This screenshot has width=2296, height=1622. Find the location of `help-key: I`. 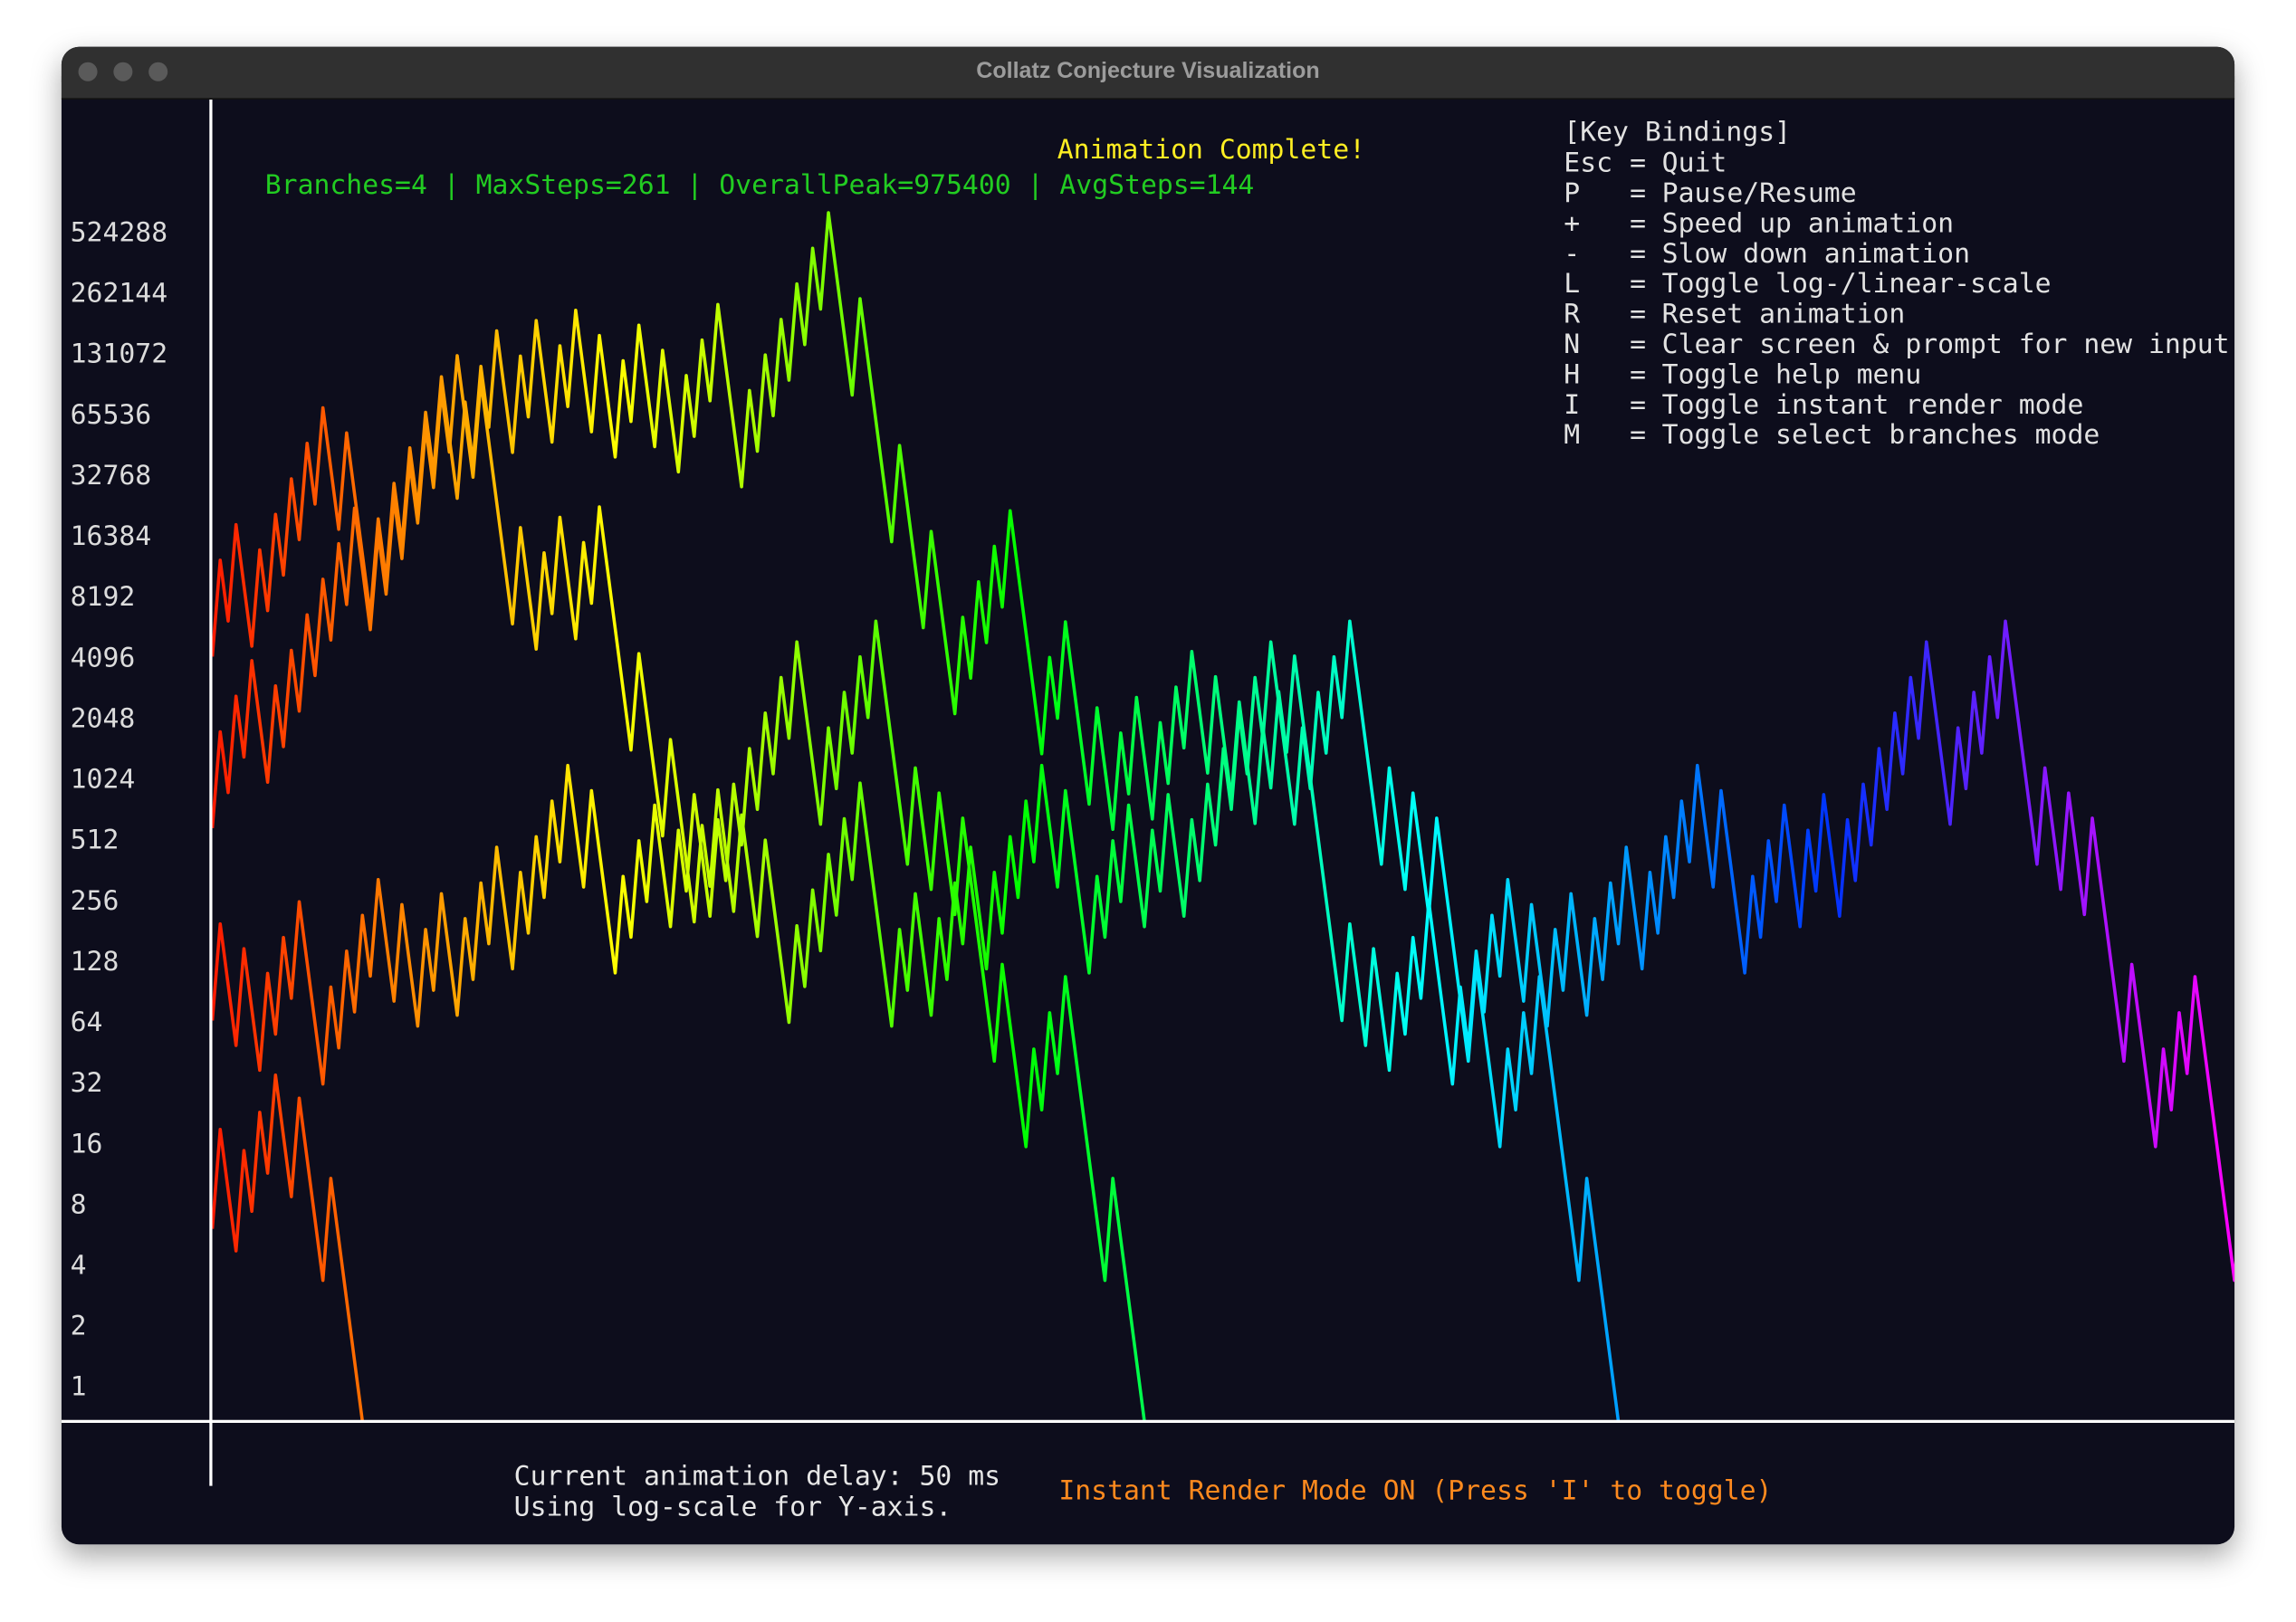

help-key: I is located at coordinates (1572, 405).